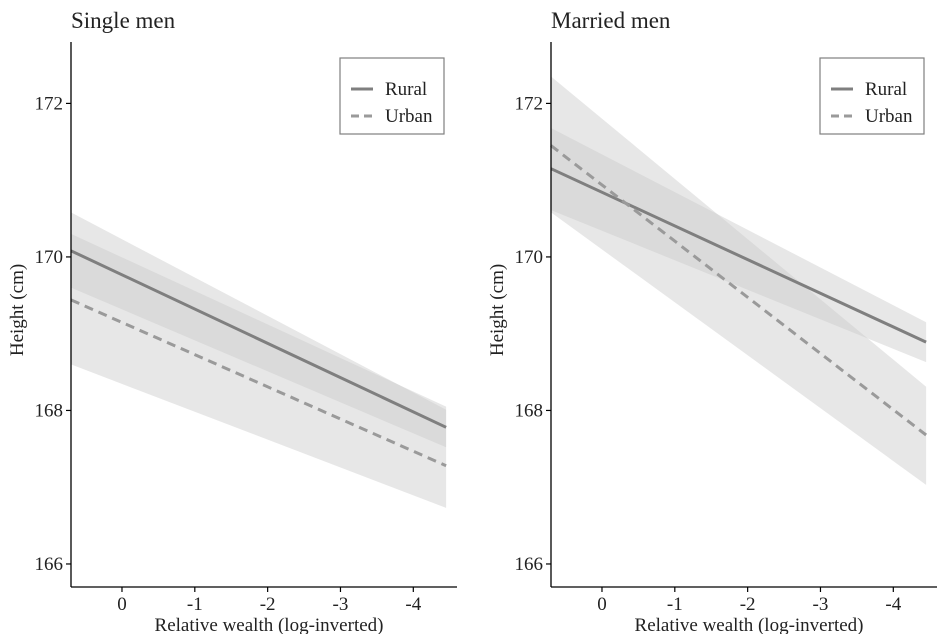  I want to click on confidence-band-rural, so click(739, 245).